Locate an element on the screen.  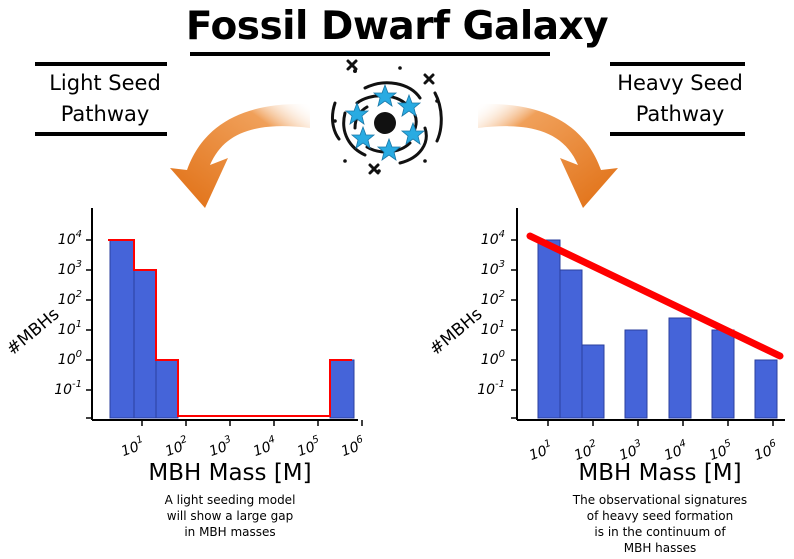
right-x-tick-label: 10⁵ is located at coordinates (720, 451).